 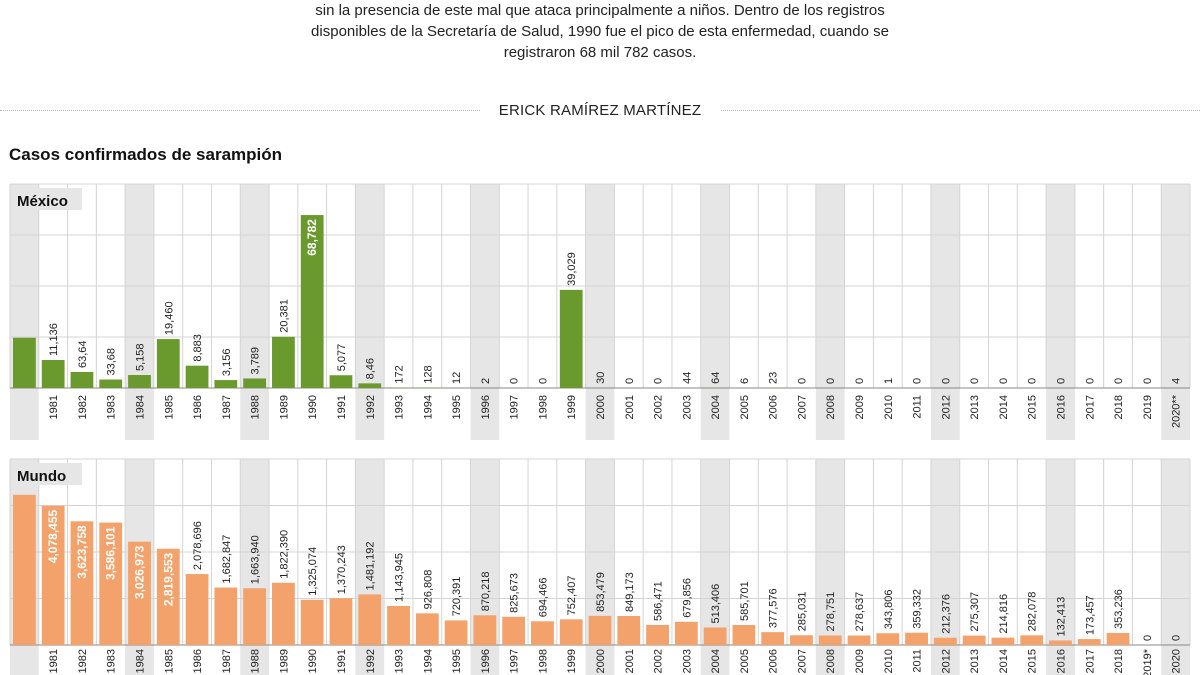 What do you see at coordinates (1148, 661) in the screenshot?
I see `mundo-year-label: 2019*` at bounding box center [1148, 661].